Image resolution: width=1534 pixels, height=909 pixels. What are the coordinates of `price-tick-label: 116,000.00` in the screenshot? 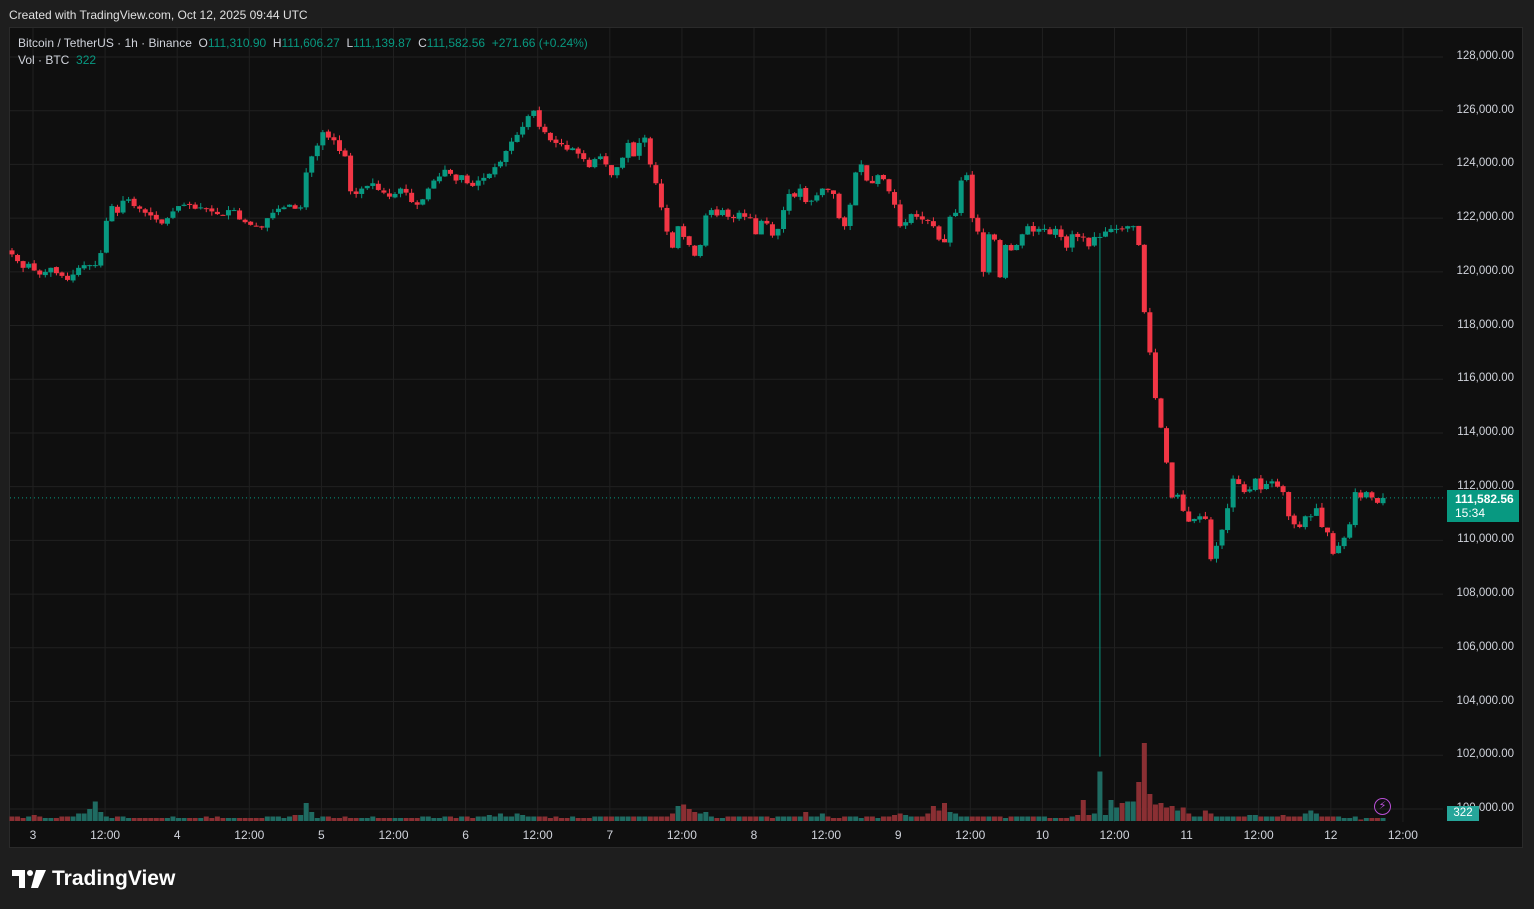 It's located at (1485, 378).